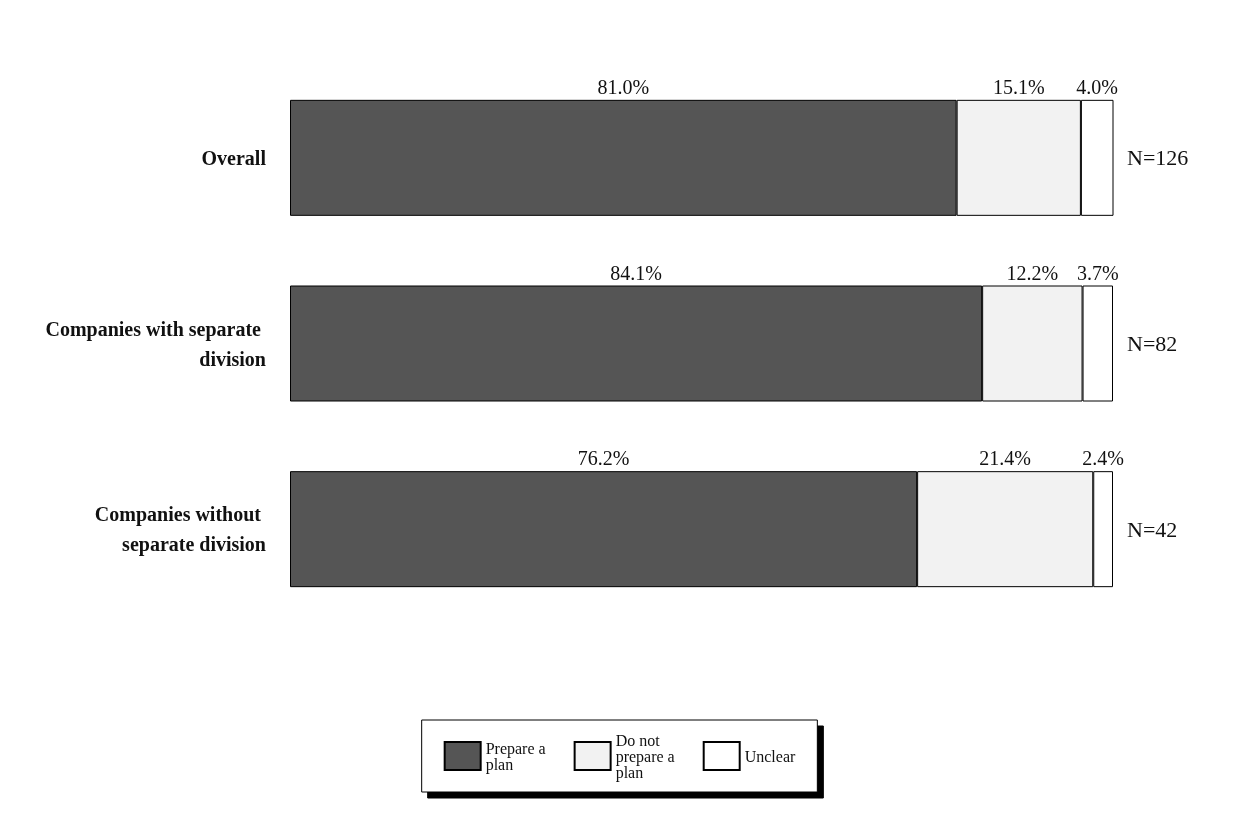 The image size is (1239, 817). Describe the element at coordinates (770, 756) in the screenshot. I see `legend-label: Unclear` at that location.